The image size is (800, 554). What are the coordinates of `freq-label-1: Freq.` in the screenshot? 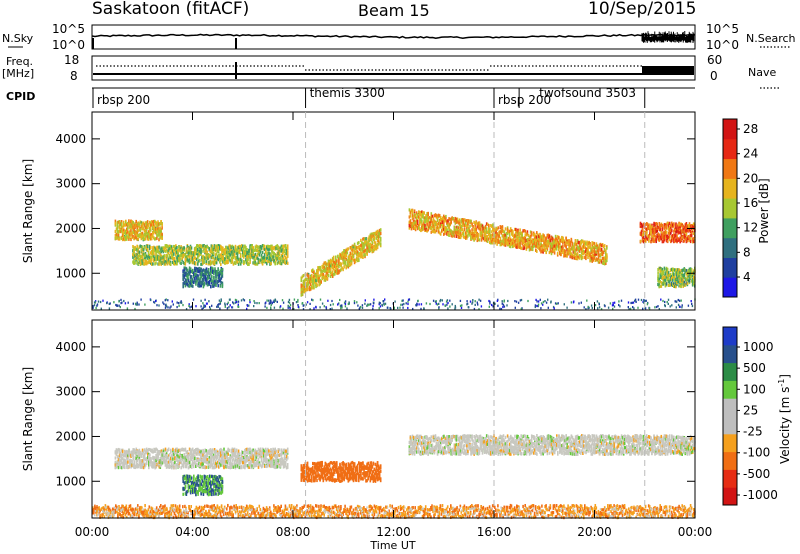 It's located at (19, 61).